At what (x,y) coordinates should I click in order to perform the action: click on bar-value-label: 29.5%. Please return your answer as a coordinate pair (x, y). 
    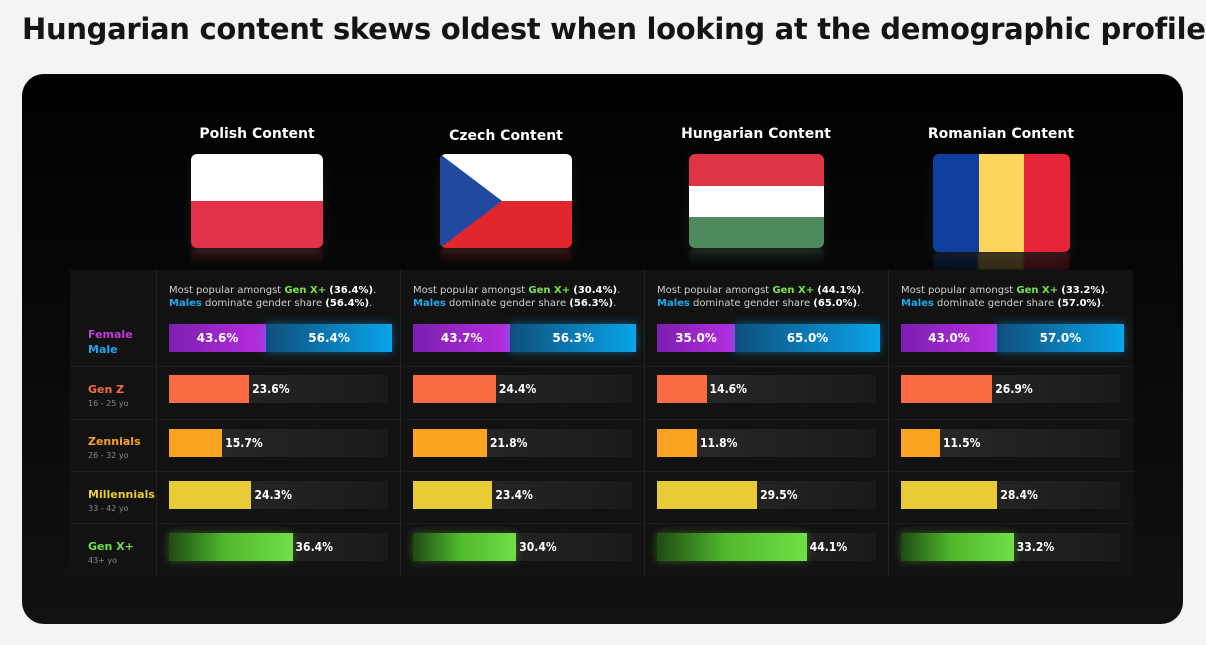
    Looking at the image, I should click on (779, 495).